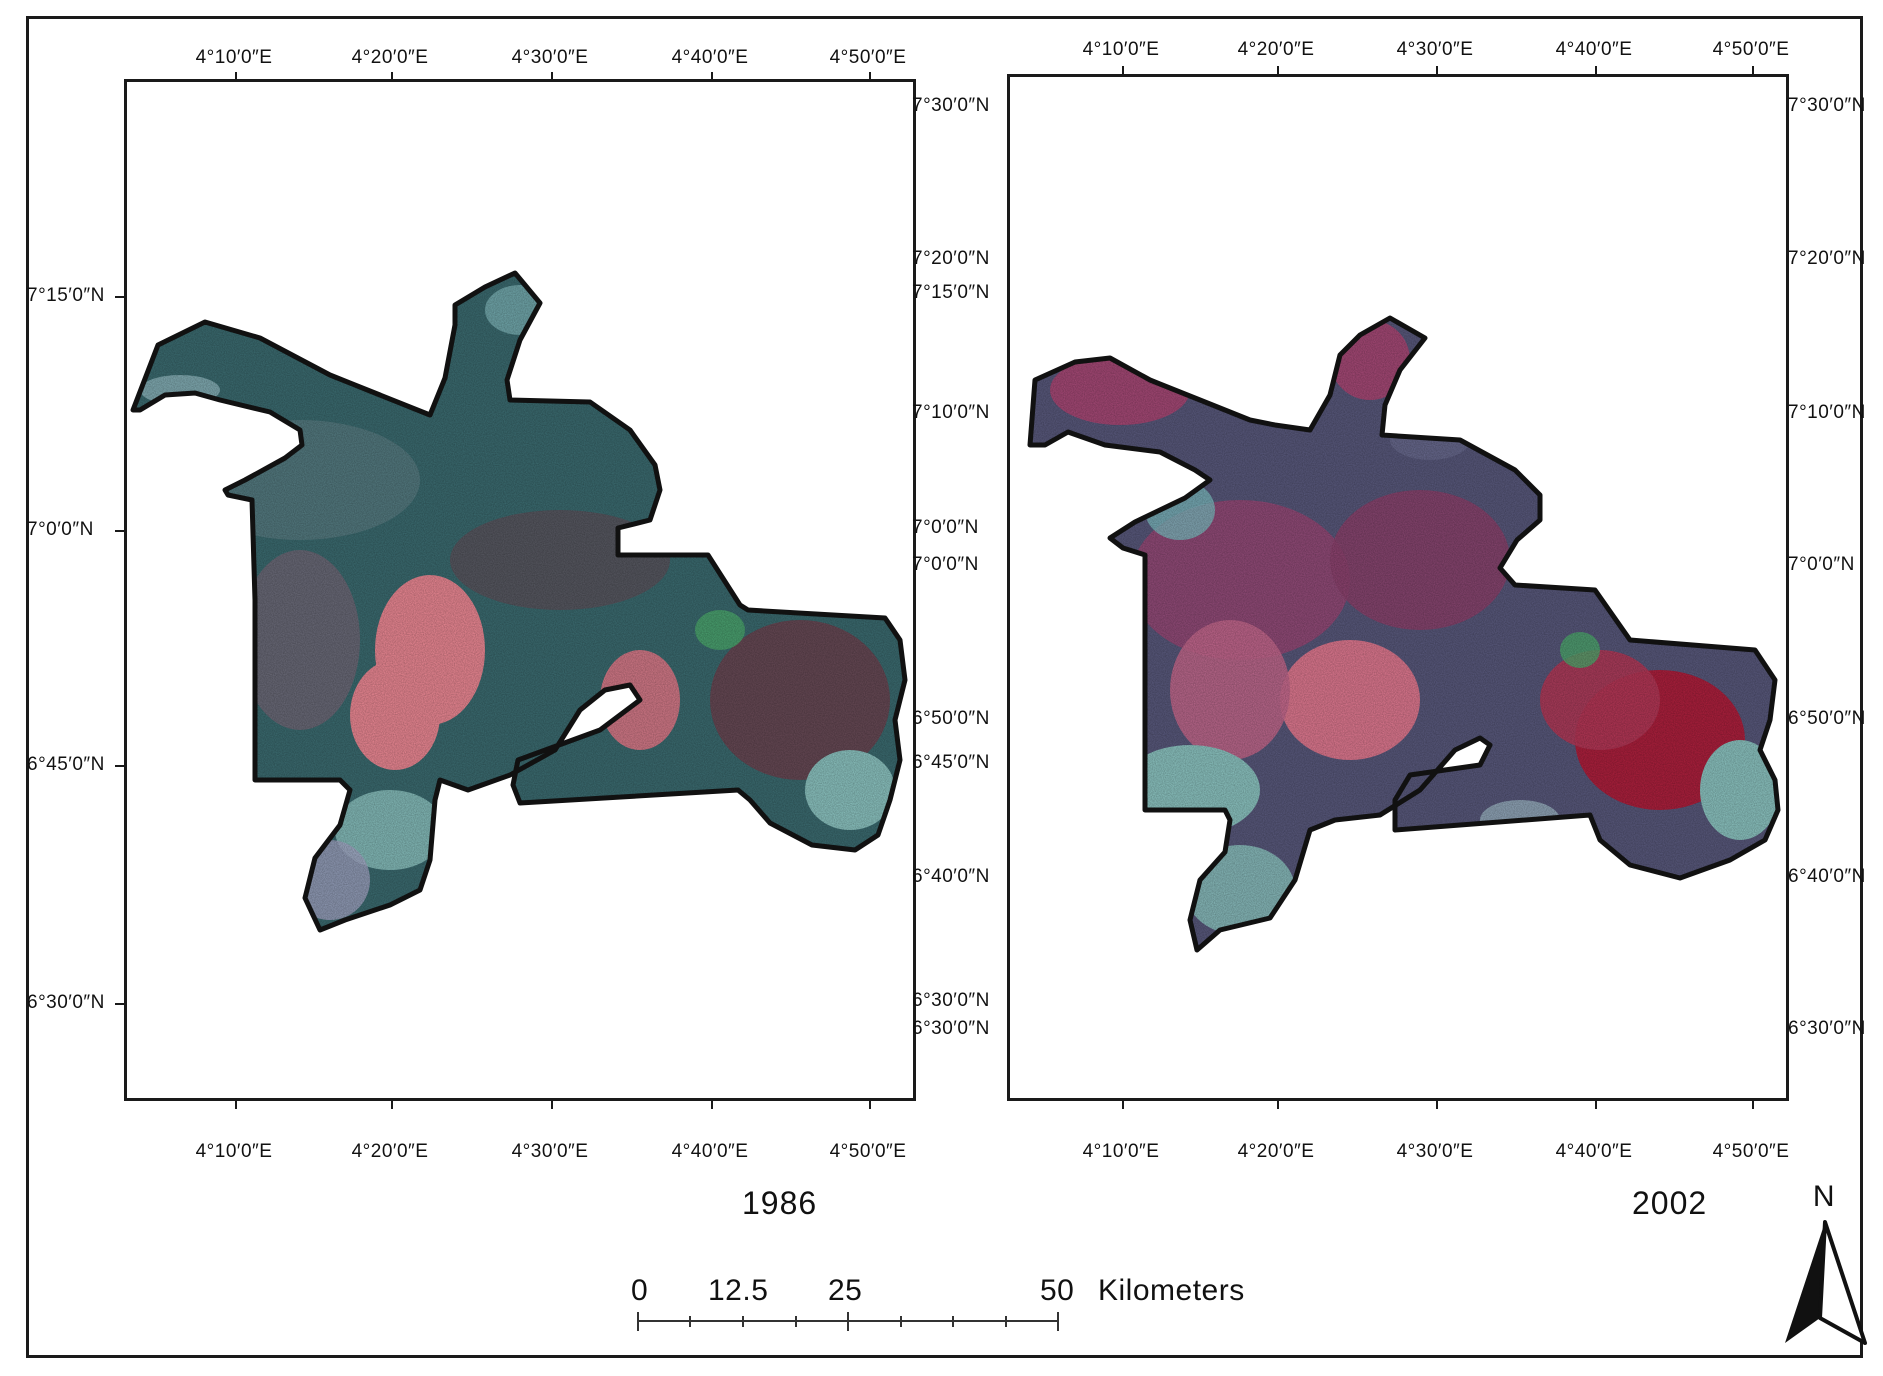  I want to click on scale-label: 25, so click(845, 1290).